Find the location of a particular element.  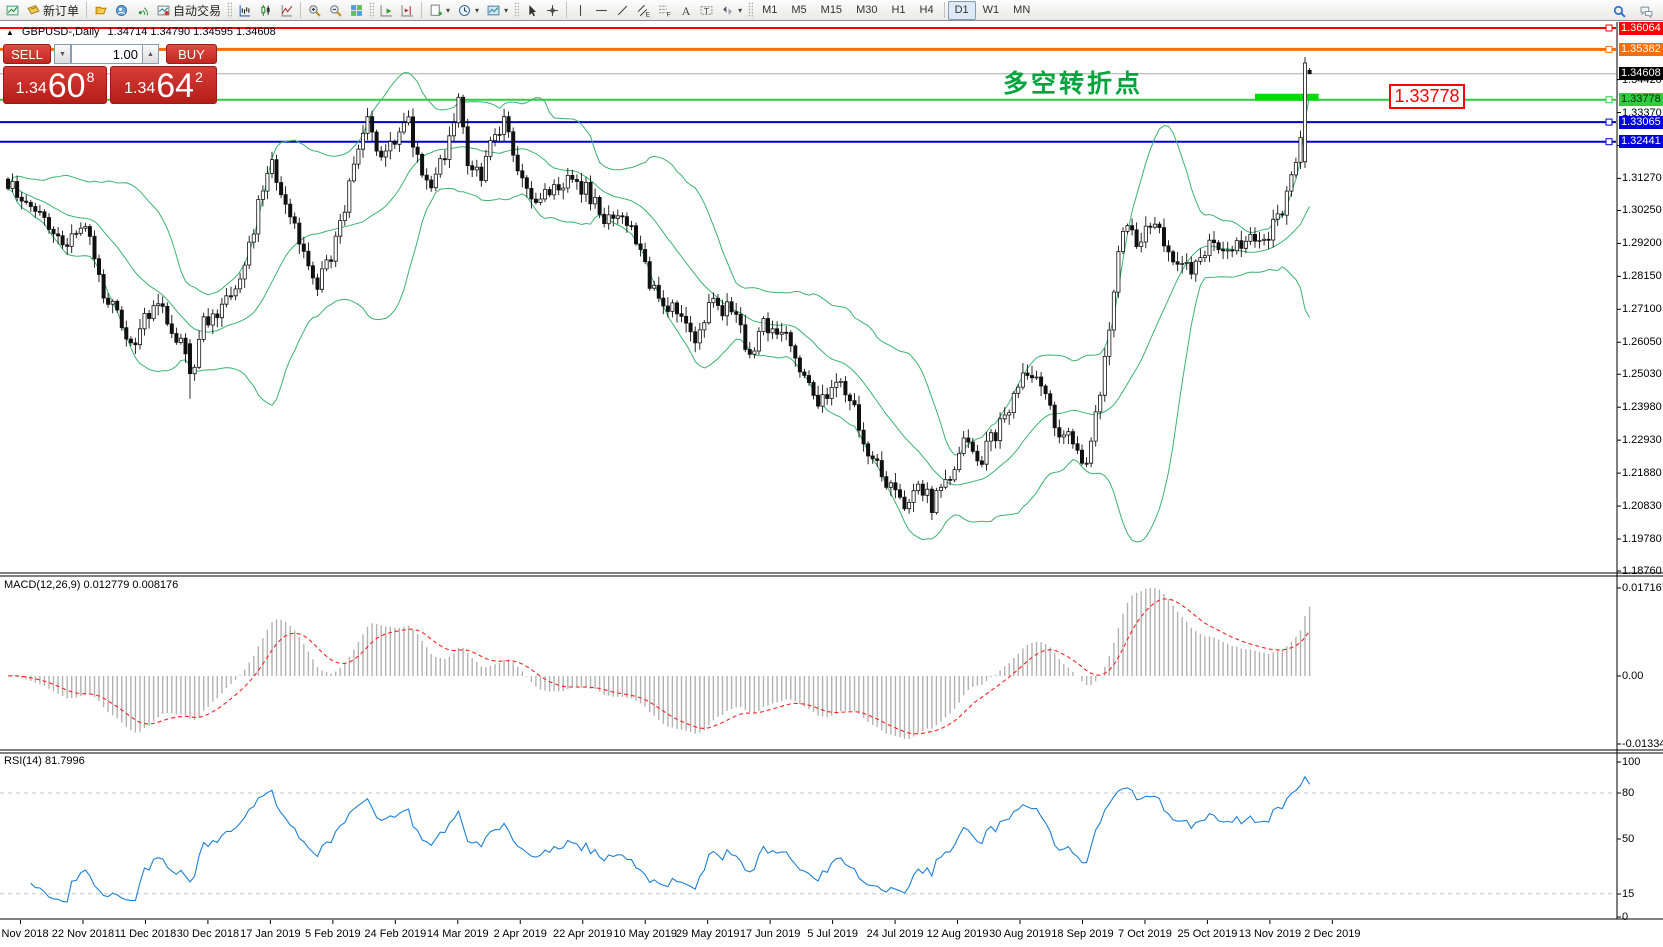

bar-chart-icon is located at coordinates (244, 10).